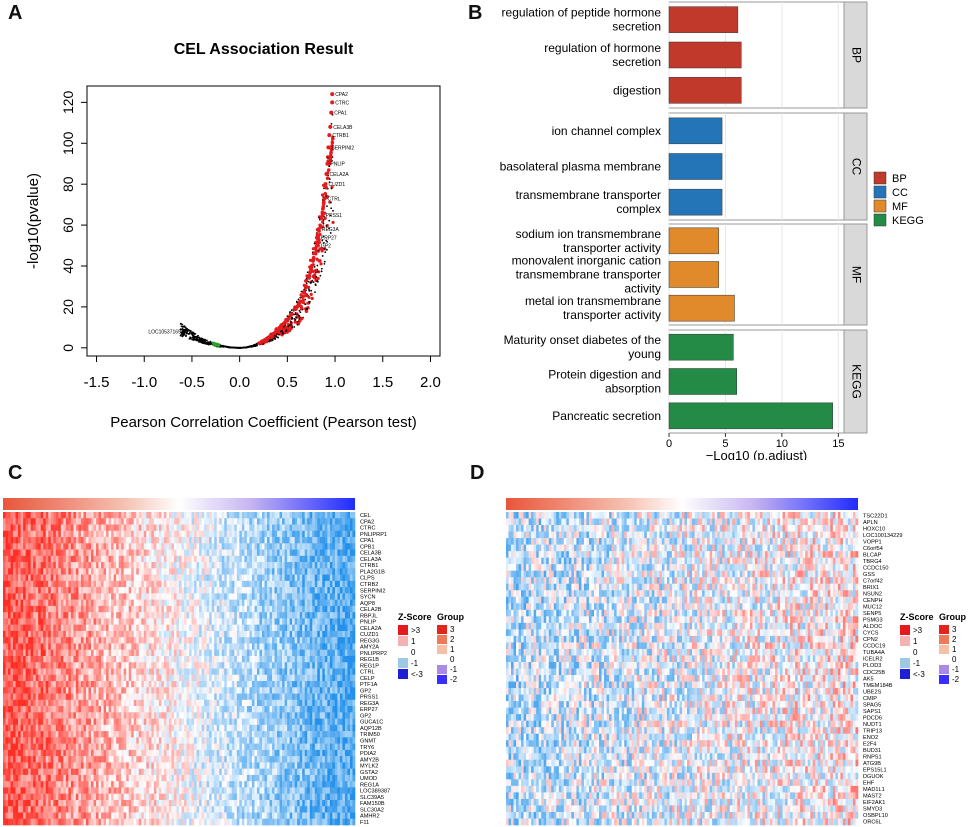 This screenshot has height=827, width=969. Describe the element at coordinates (586, 261) in the screenshot. I see `bar-label: monovalent inorganic cation` at that location.